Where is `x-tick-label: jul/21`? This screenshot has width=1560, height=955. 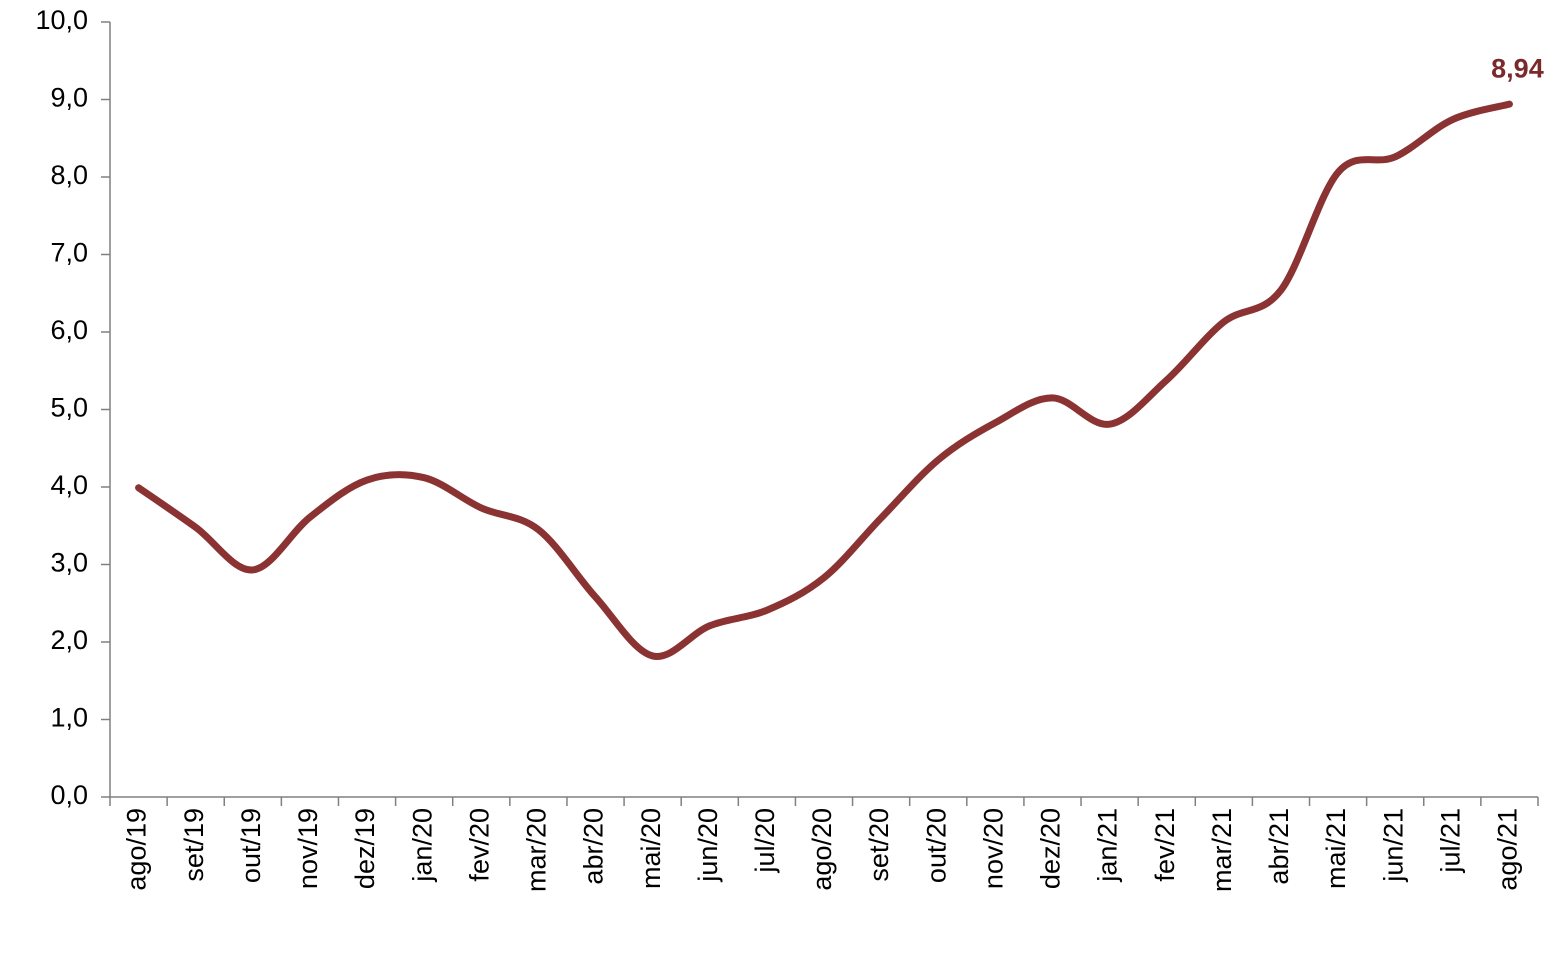
x-tick-label: jul/21 is located at coordinates (1450, 841).